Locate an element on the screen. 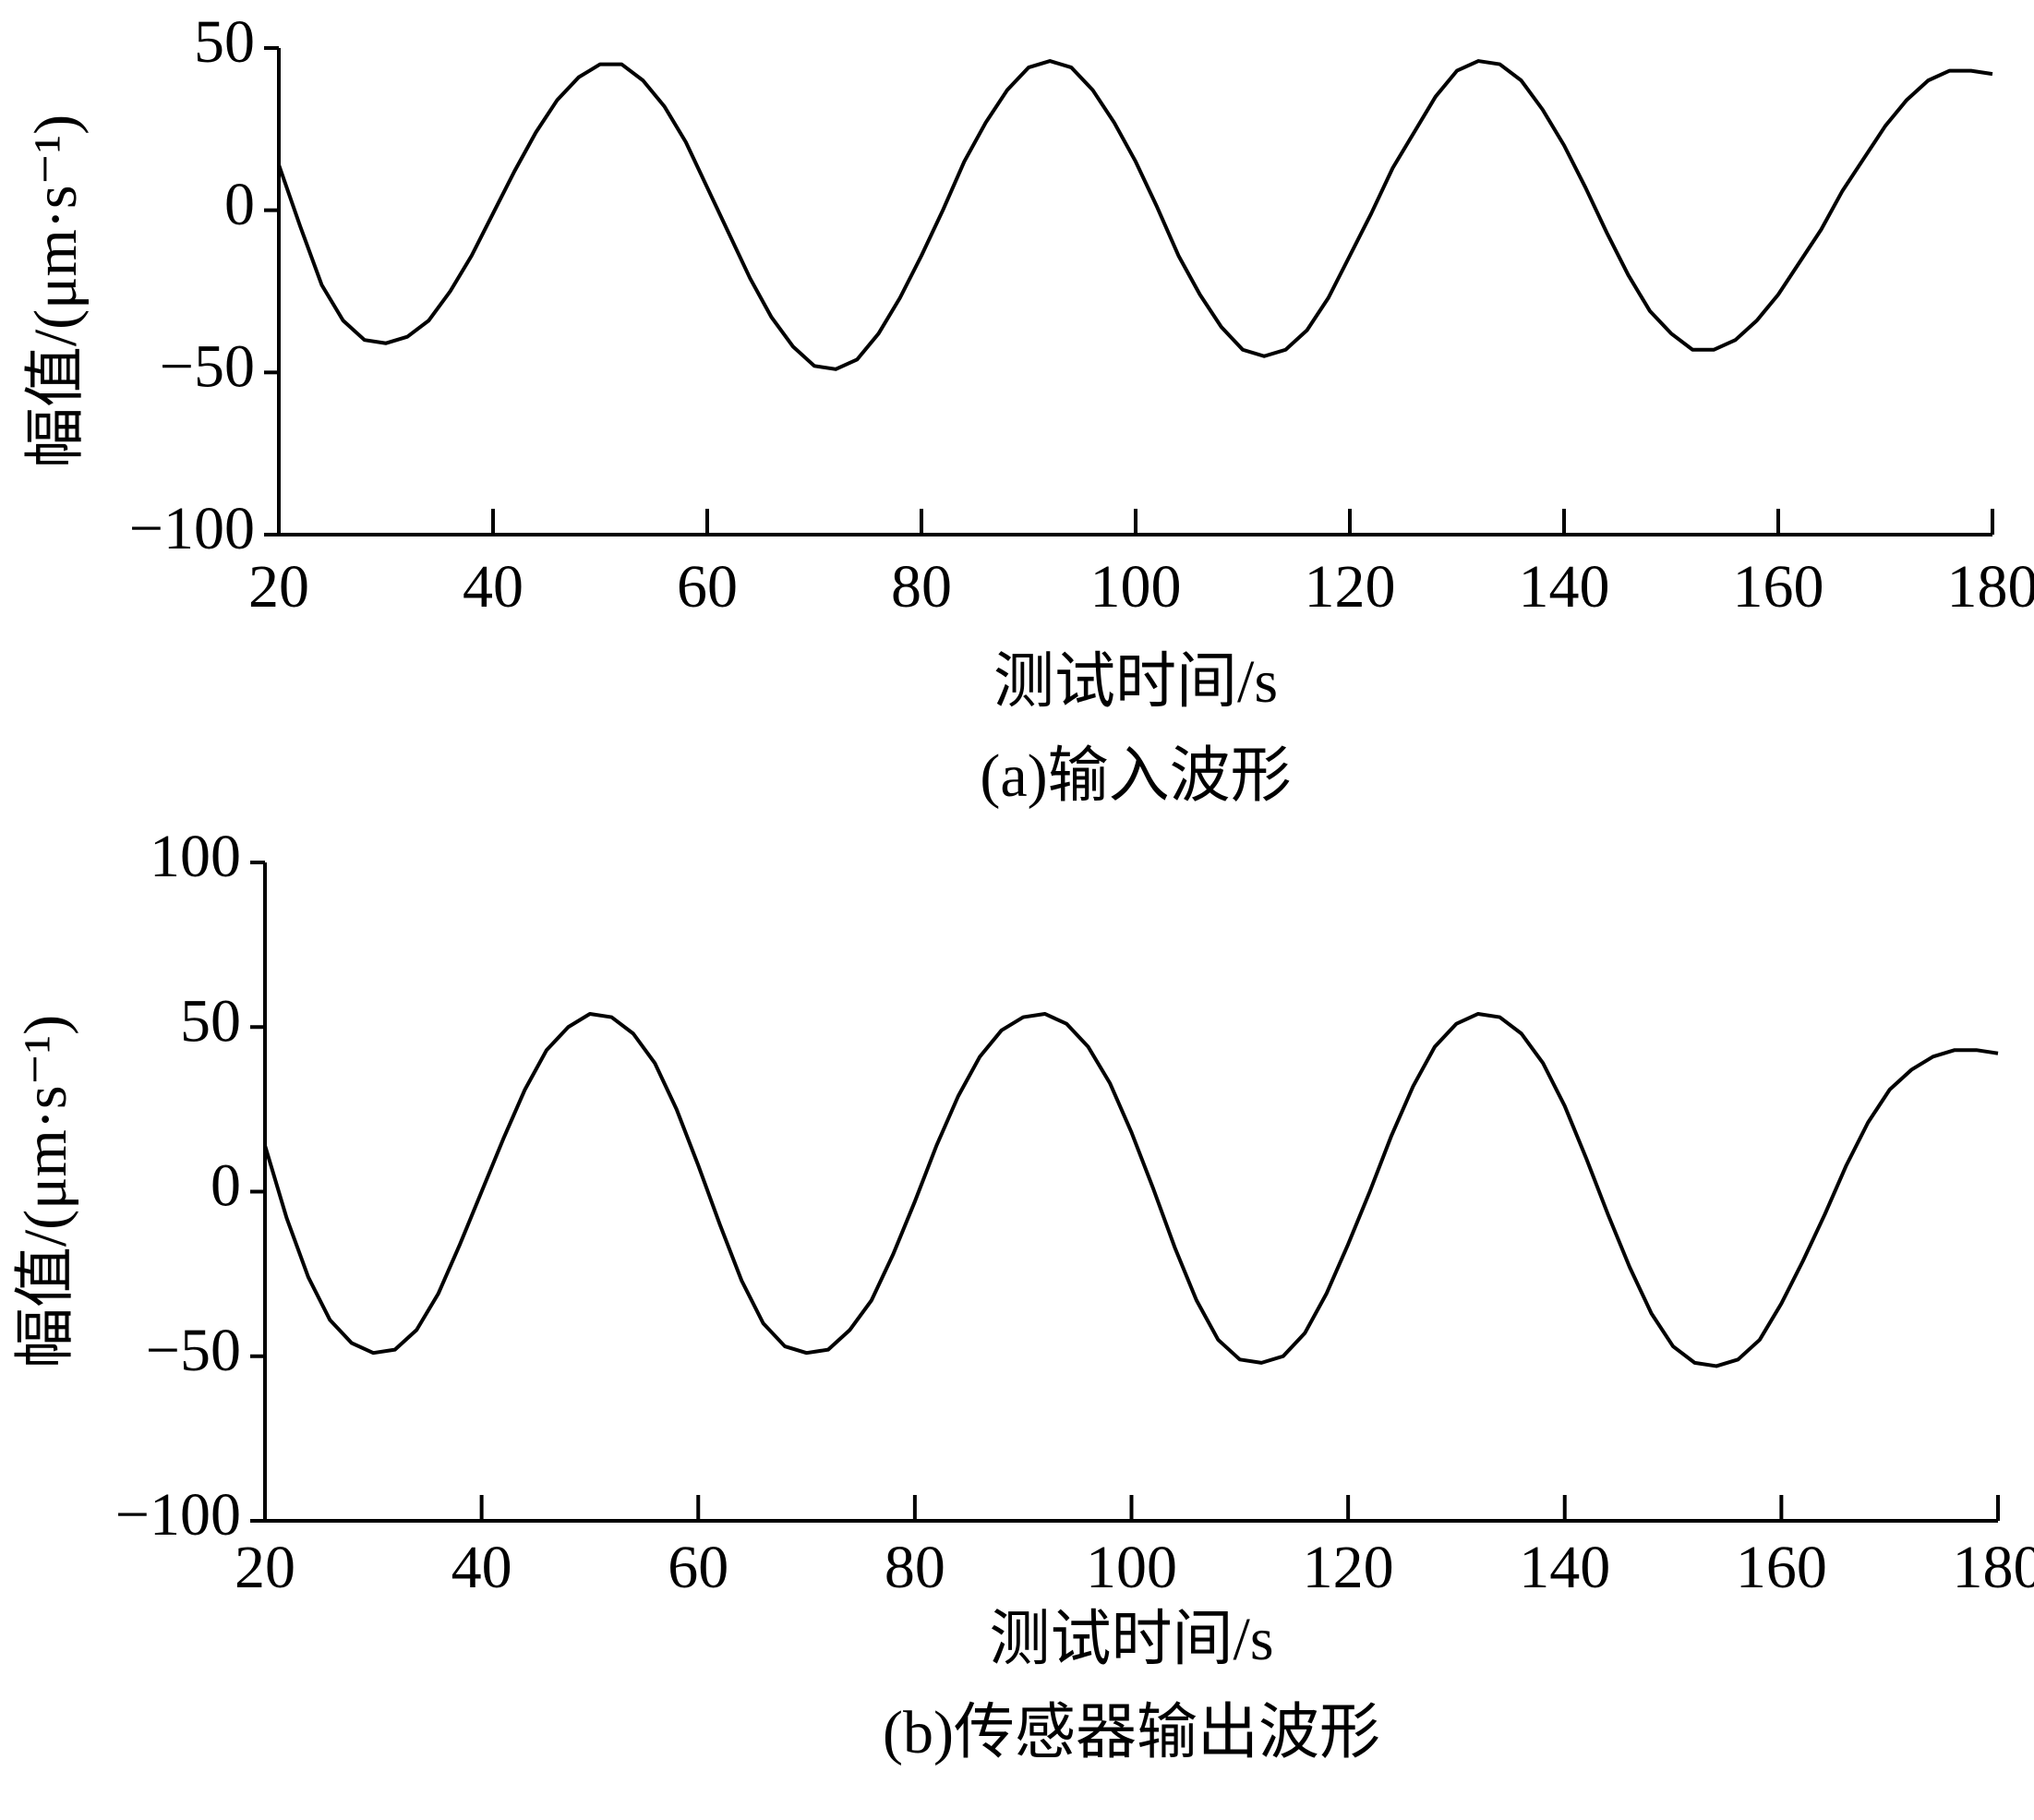  data-line is located at coordinates (1135, 215).